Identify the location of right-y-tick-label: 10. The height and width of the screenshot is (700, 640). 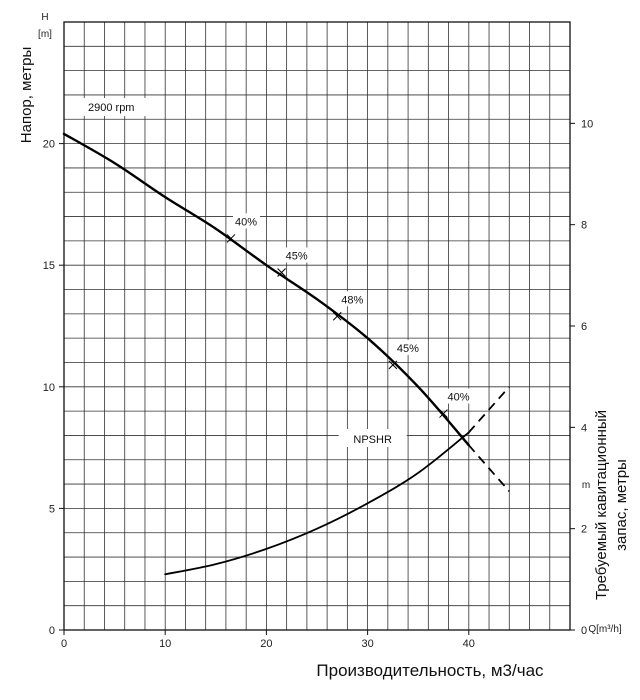
(587, 124).